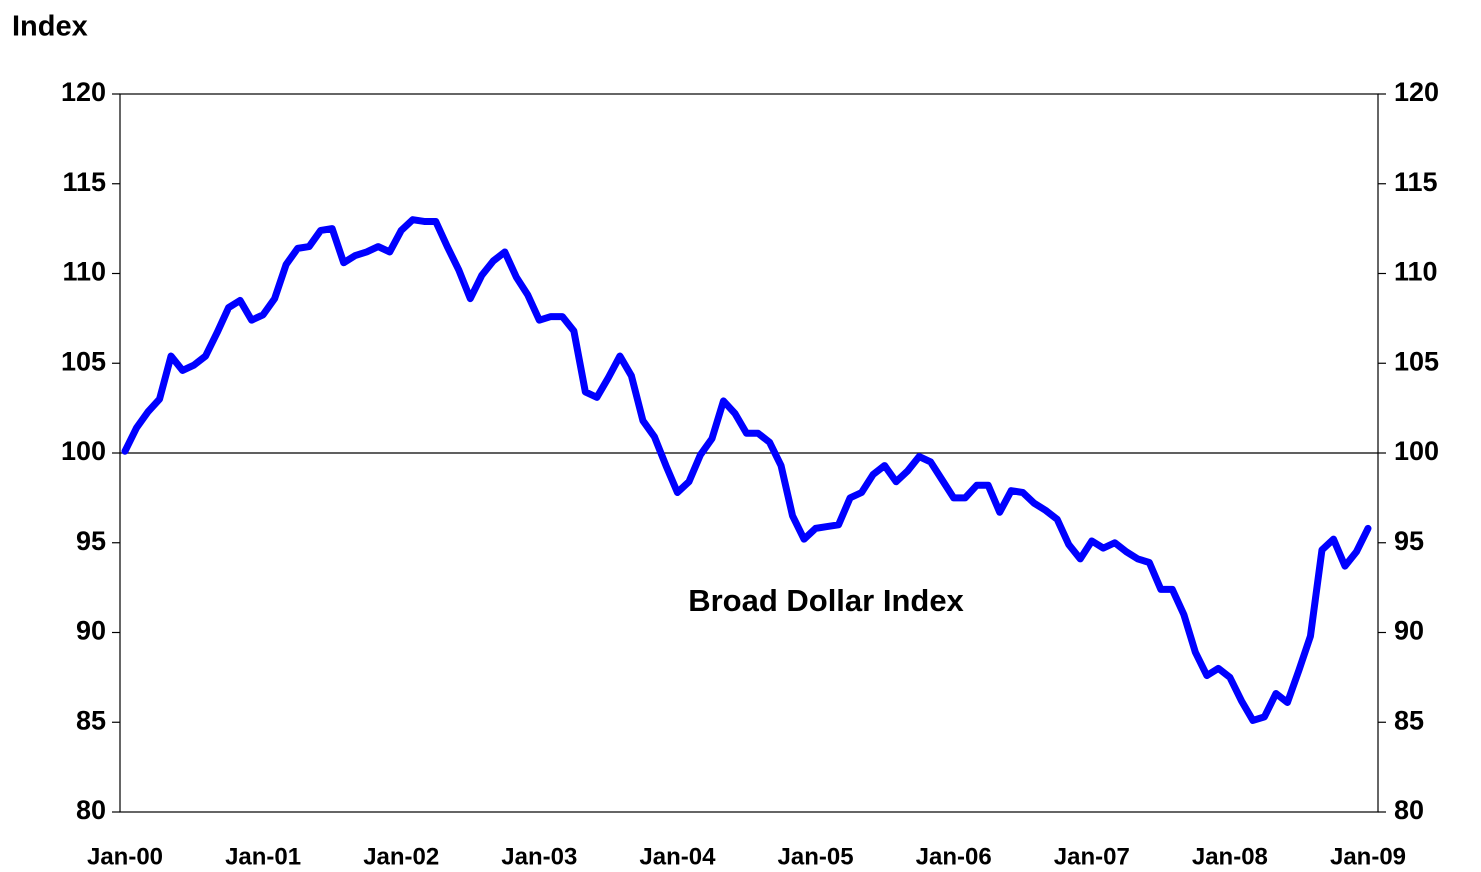  Describe the element at coordinates (125, 856) in the screenshot. I see `x-tick-label: Jan-00` at that location.